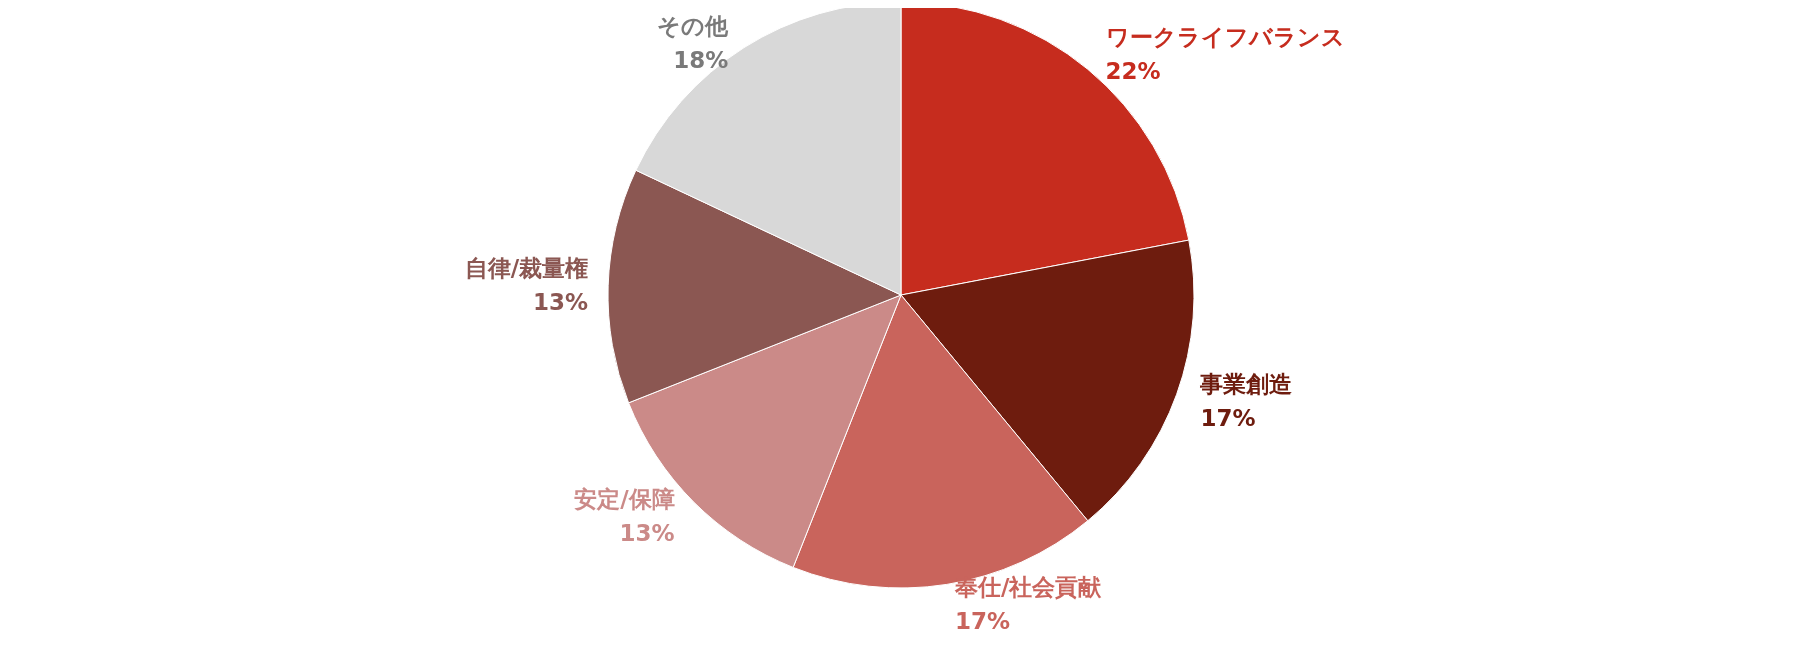 The height and width of the screenshot is (672, 1800). What do you see at coordinates (526, 268) in the screenshot?
I see `slice-label: 自律/裁量権` at bounding box center [526, 268].